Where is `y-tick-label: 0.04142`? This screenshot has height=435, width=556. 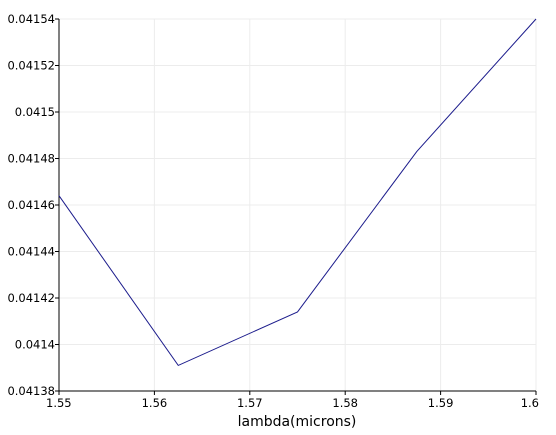 y-tick-label: 0.04142 is located at coordinates (31, 298).